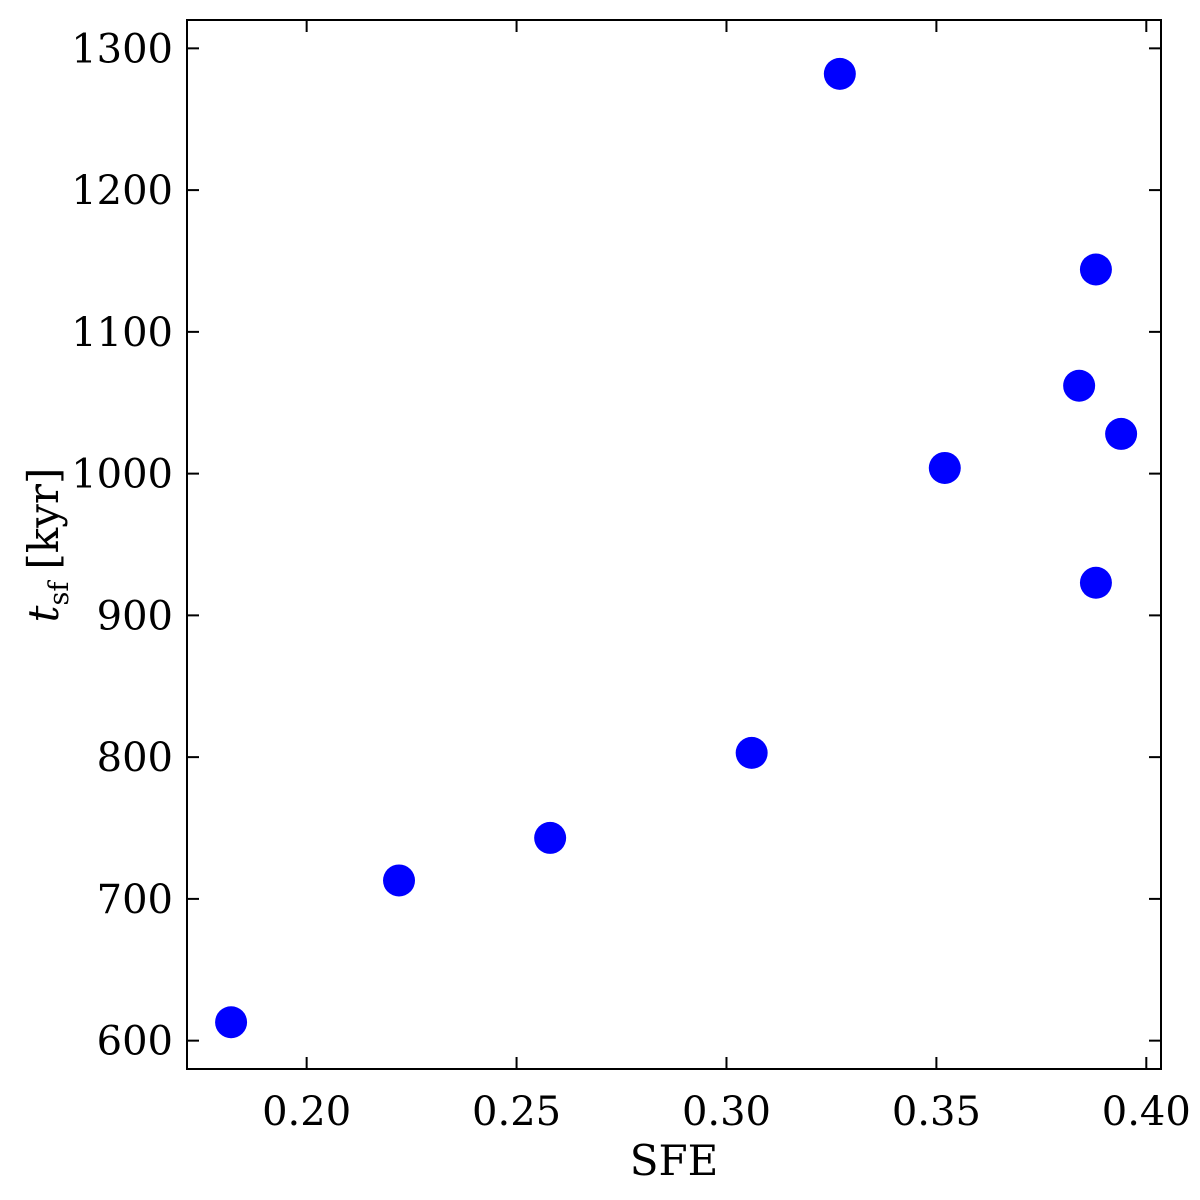 This screenshot has width=1200, height=1200. I want to click on svg-text:tsf[kyr]: tsf [kyr], so click(47, 545).